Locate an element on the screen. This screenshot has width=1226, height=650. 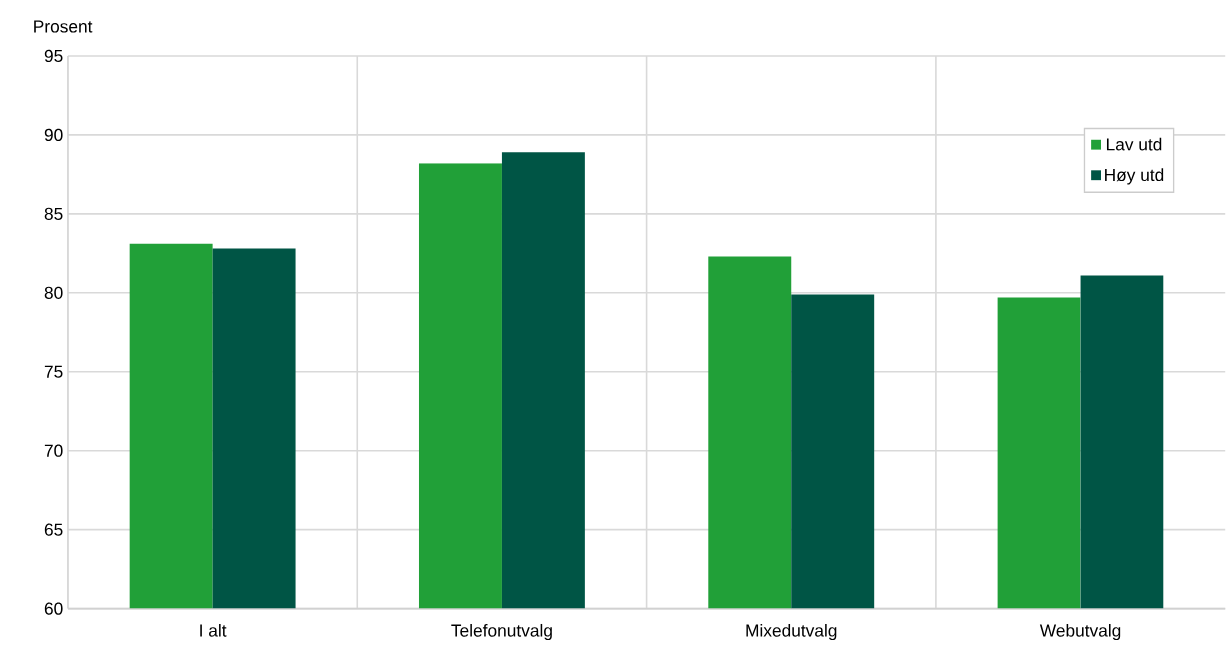
y-tick-label: 95 is located at coordinates (53, 56).